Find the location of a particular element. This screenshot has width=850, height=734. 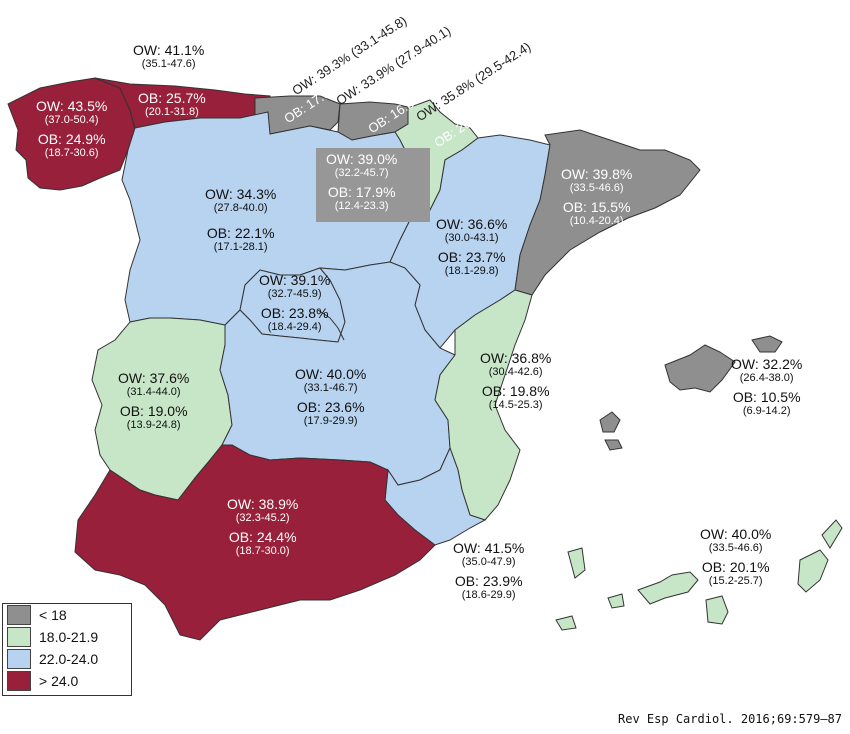

canary-ob-ci: (15.2-25.7) is located at coordinates (735, 580).